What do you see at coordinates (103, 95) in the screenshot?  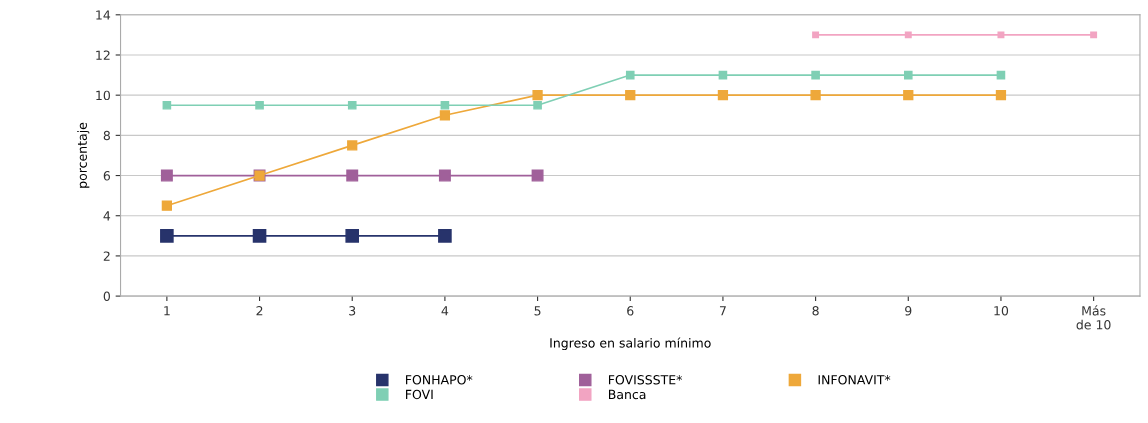 I see `y-tick-label: 10` at bounding box center [103, 95].